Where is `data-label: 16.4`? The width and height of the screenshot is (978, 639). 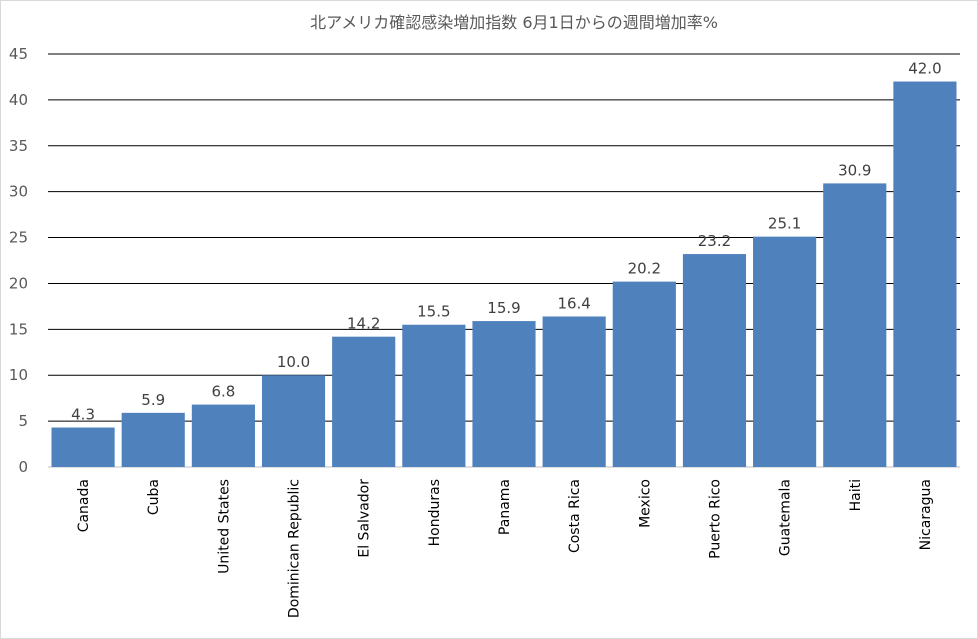 data-label: 16.4 is located at coordinates (573, 303).